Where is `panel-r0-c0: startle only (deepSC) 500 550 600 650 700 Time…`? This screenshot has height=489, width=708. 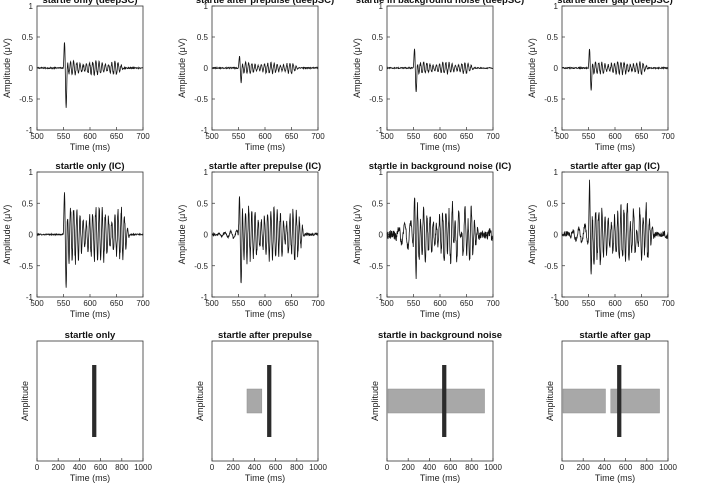 panel-r0-c0: startle only (deepSC) 500 550 600 650 700 Time… is located at coordinates (76, 76).